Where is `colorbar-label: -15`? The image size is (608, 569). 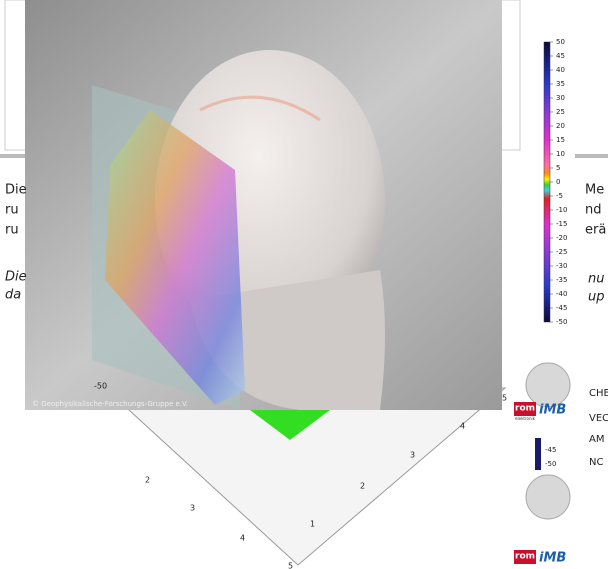
colorbar-label: -15 is located at coordinates (561, 224).